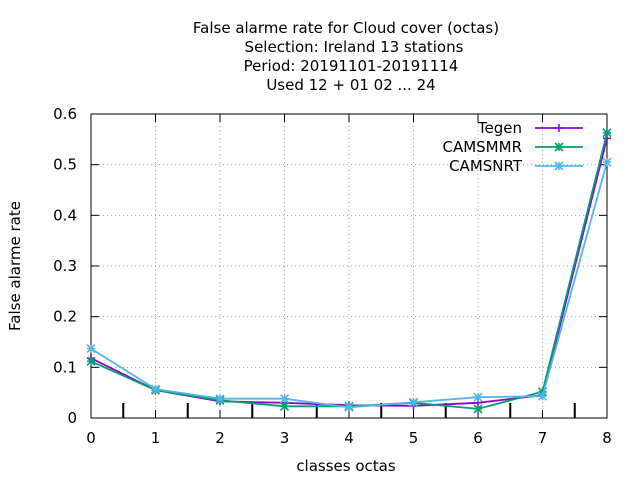 The height and width of the screenshot is (480, 640). Describe the element at coordinates (91, 438) in the screenshot. I see `x-tick-label: 0` at that location.